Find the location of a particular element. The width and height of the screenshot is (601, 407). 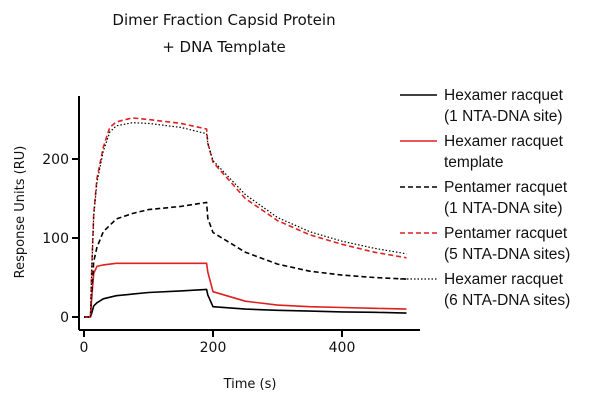

x-tick-label: 200 is located at coordinates (213, 348).